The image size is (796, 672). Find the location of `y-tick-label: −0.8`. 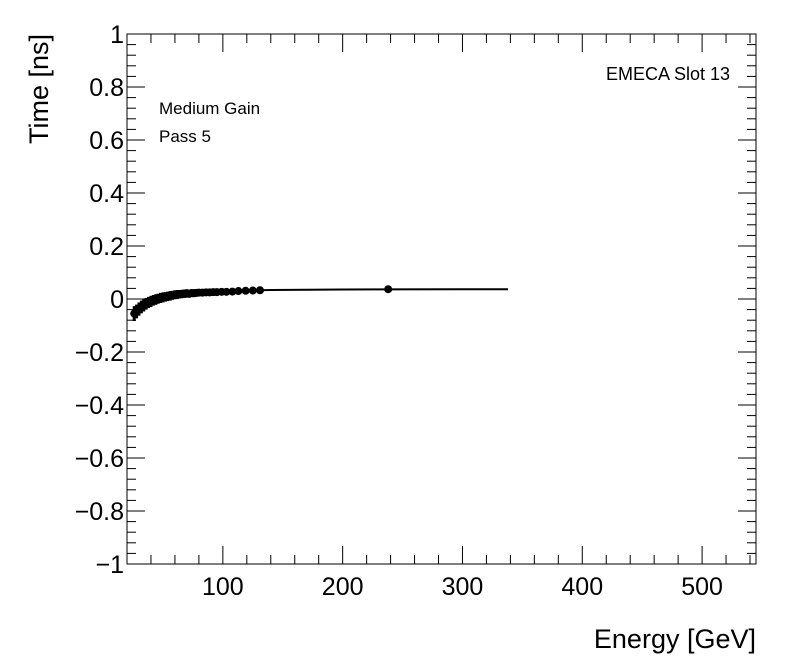

y-tick-label: −0.8 is located at coordinates (99, 512).